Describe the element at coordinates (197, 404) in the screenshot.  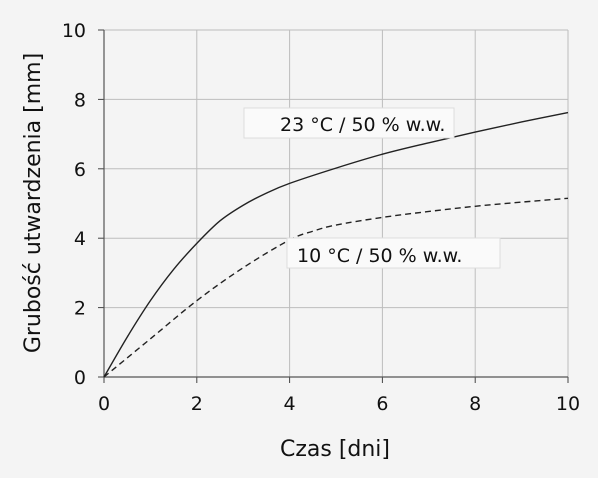
I see `x-tick-label: 2` at that location.